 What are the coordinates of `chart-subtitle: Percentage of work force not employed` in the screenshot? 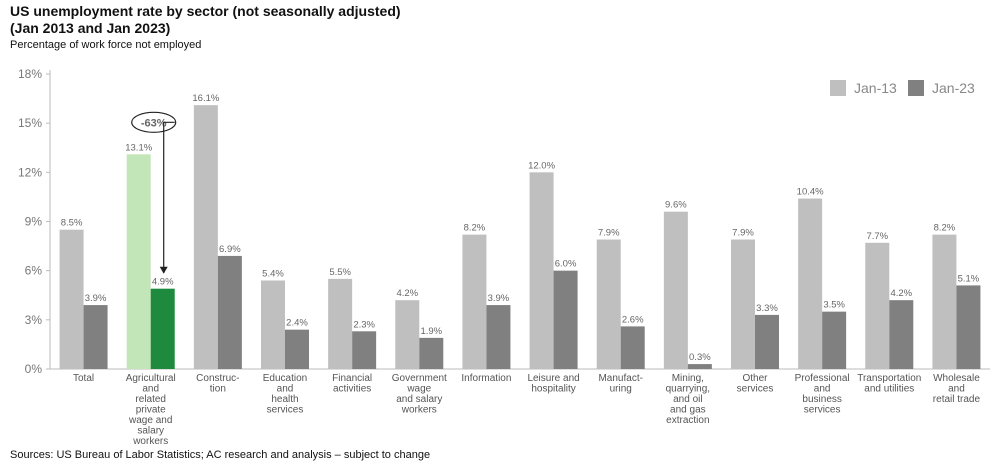 It's located at (106, 45).